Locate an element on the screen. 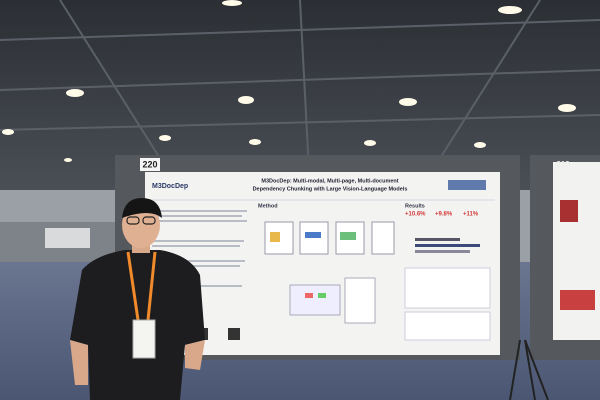  person is located at coordinates (137, 299).